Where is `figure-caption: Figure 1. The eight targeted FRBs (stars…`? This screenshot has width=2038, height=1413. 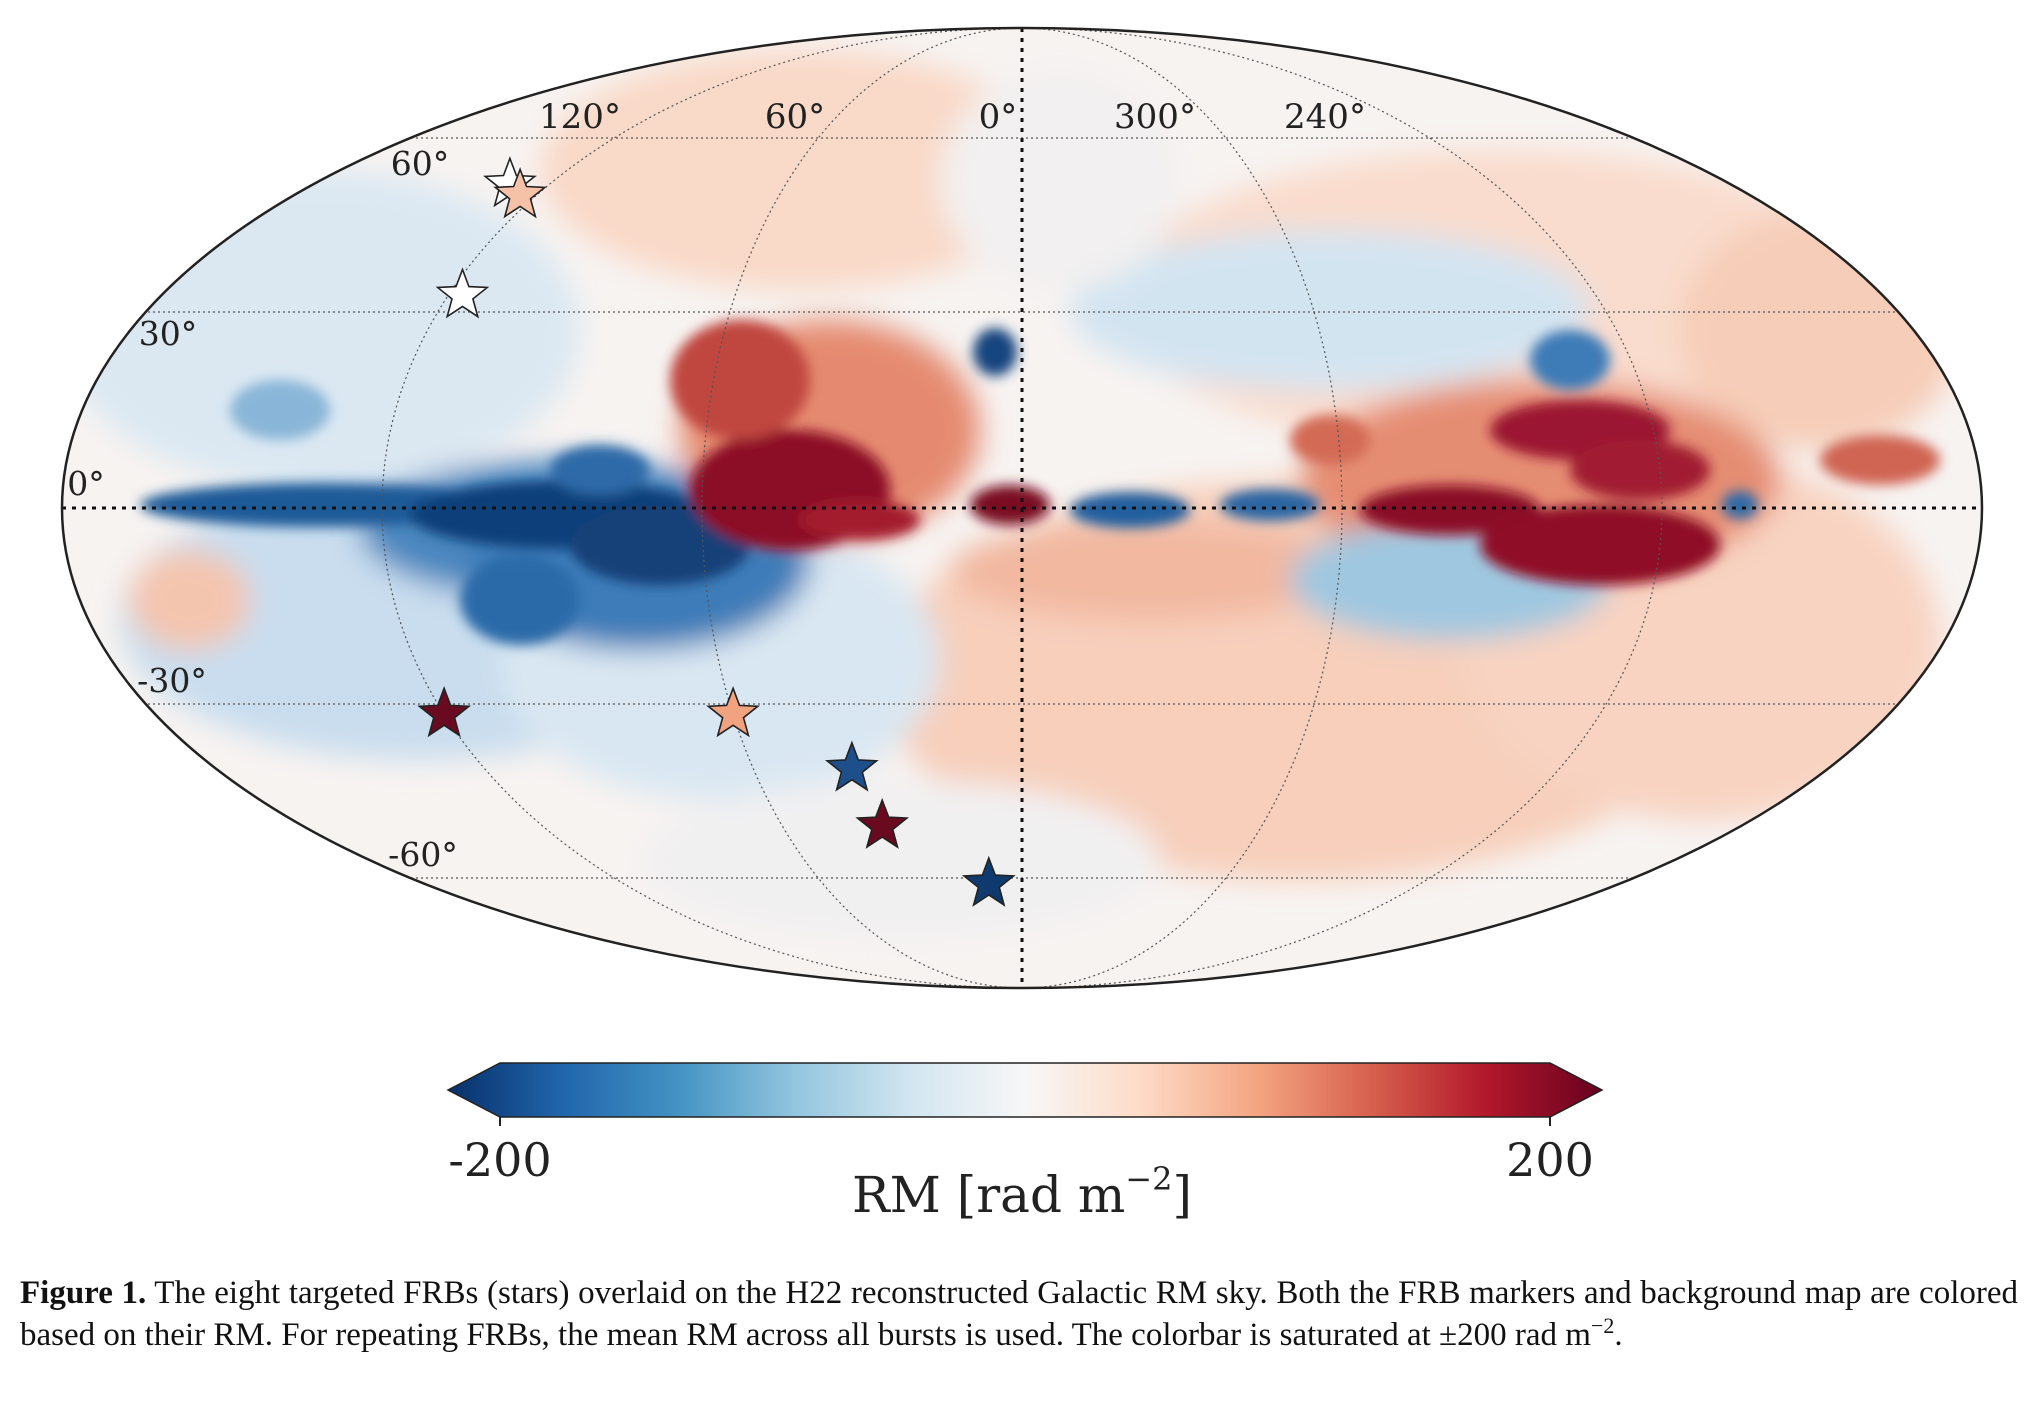
figure-caption: Figure 1. The eight targeted FRBs (stars… is located at coordinates (1019, 1314).